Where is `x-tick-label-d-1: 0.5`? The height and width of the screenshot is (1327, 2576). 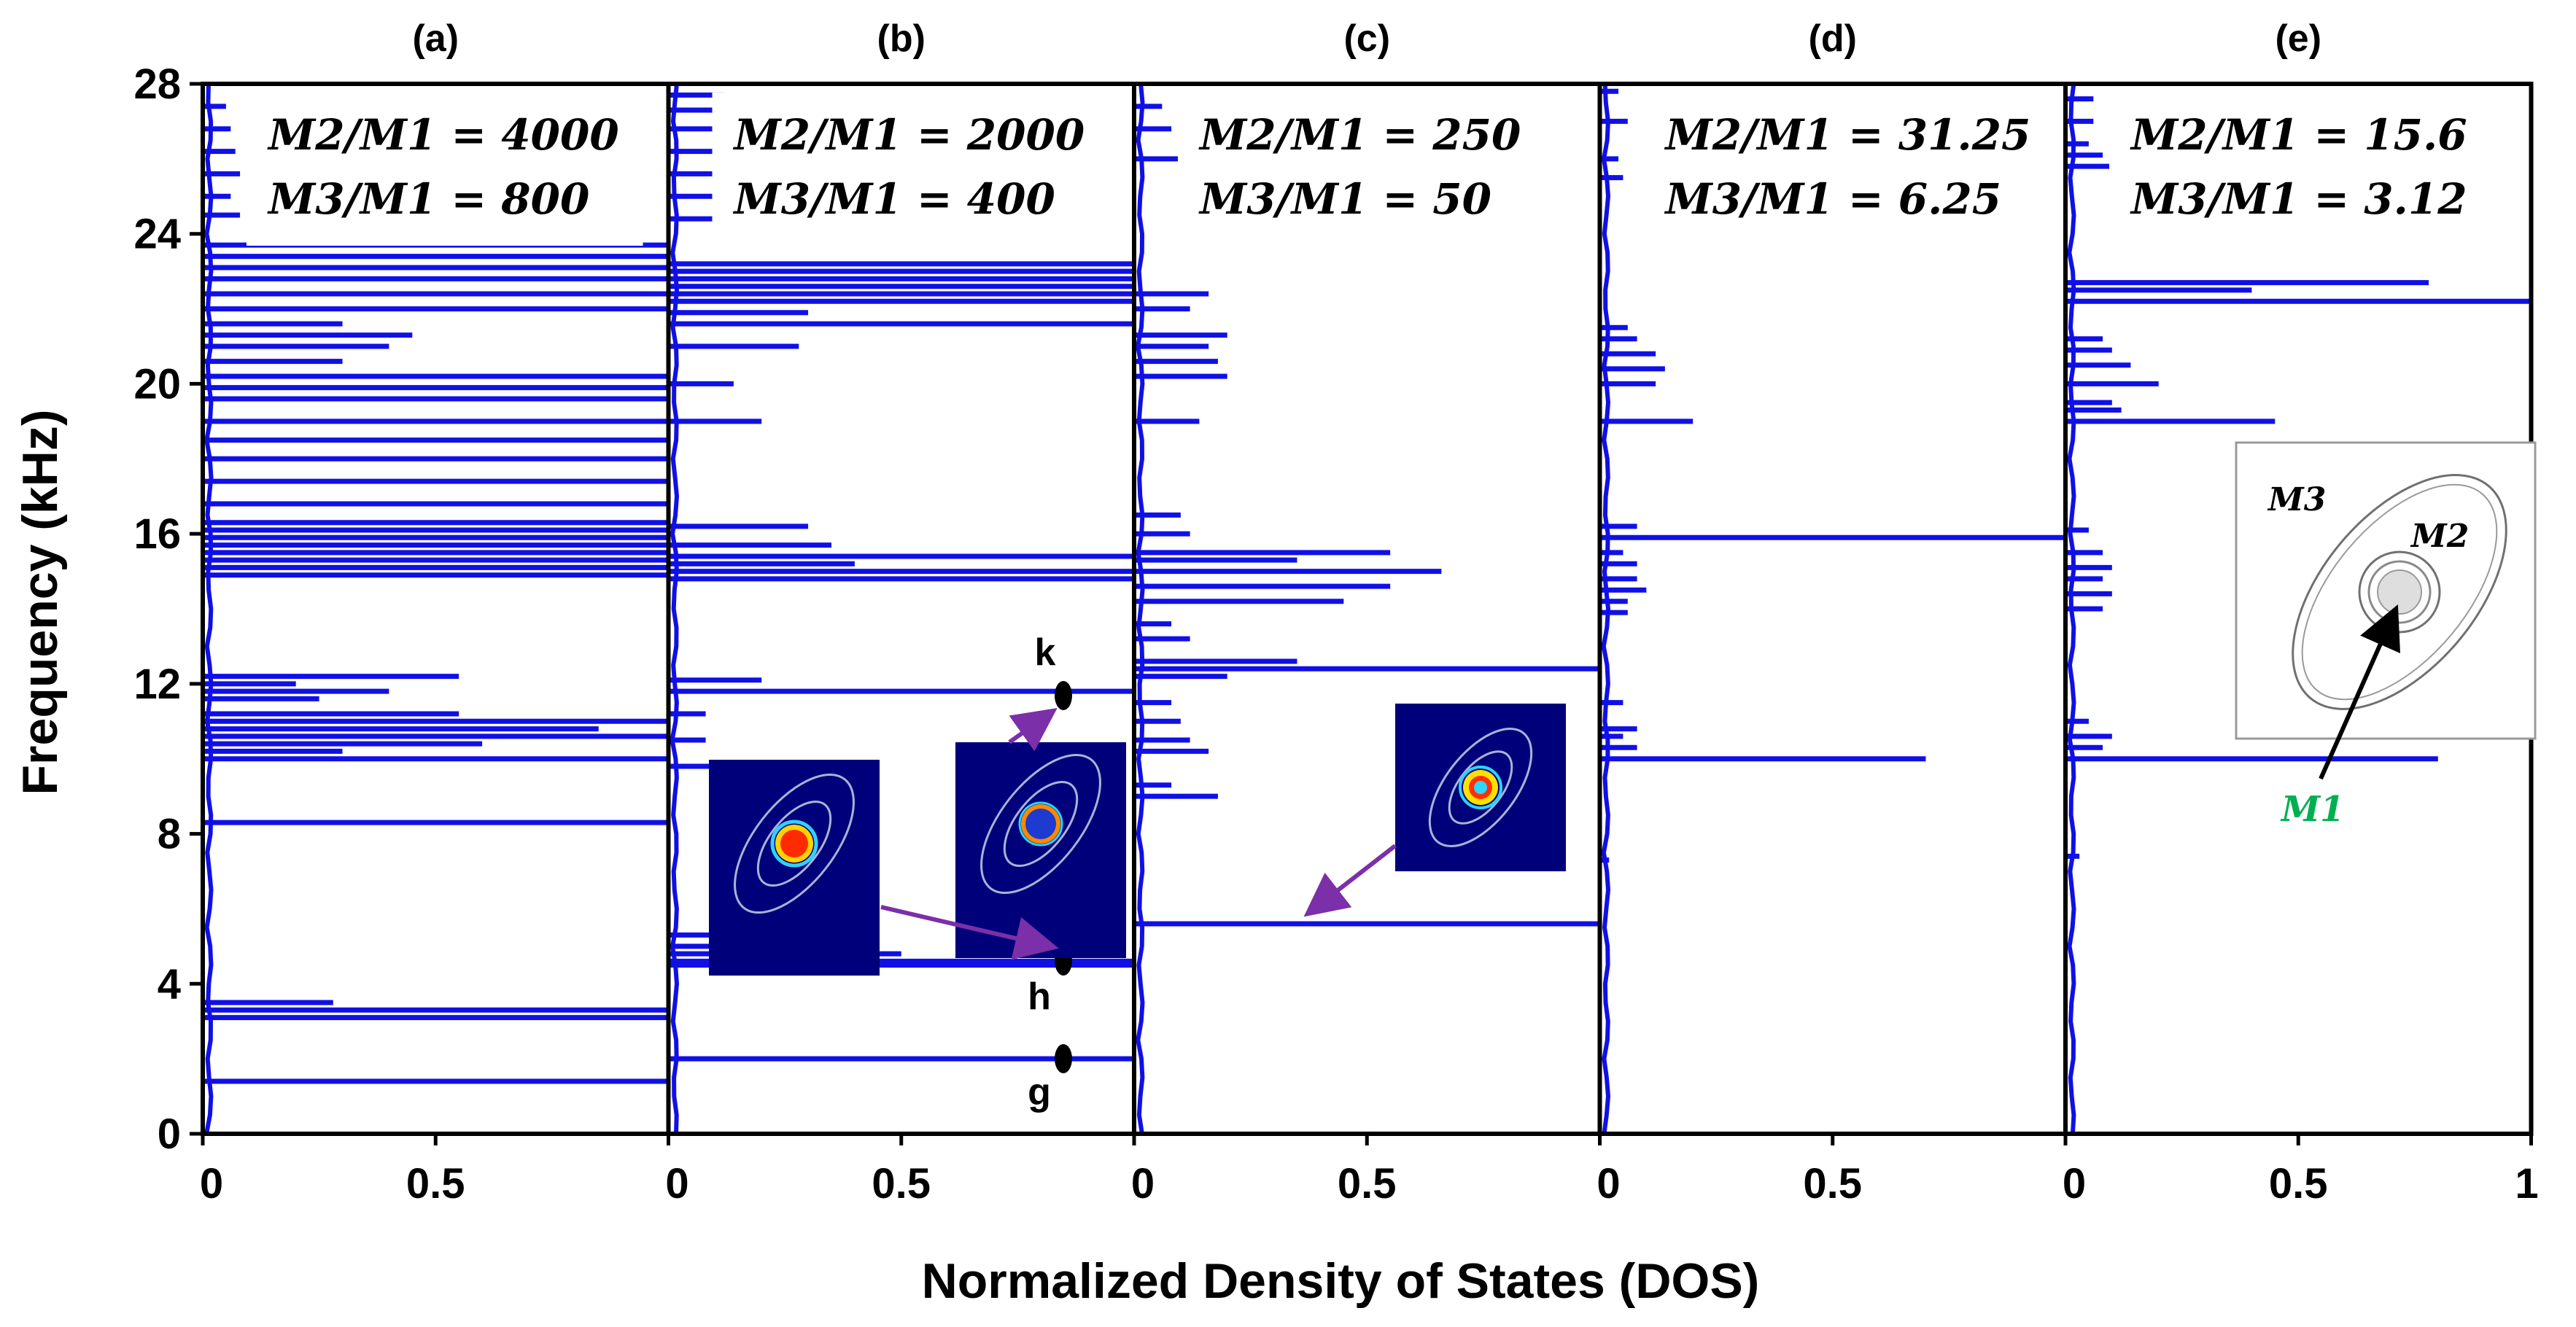
x-tick-label-d-1: 0.5 is located at coordinates (1833, 1183).